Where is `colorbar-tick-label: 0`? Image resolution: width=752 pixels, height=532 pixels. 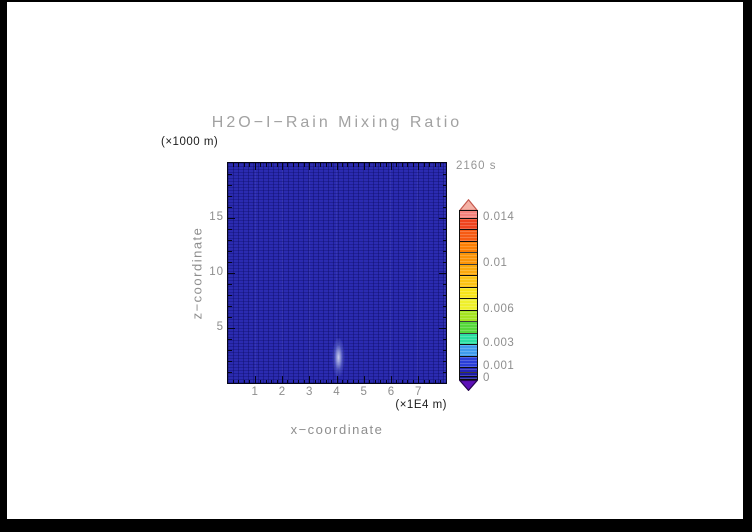
colorbar-tick-label: 0 is located at coordinates (486, 378).